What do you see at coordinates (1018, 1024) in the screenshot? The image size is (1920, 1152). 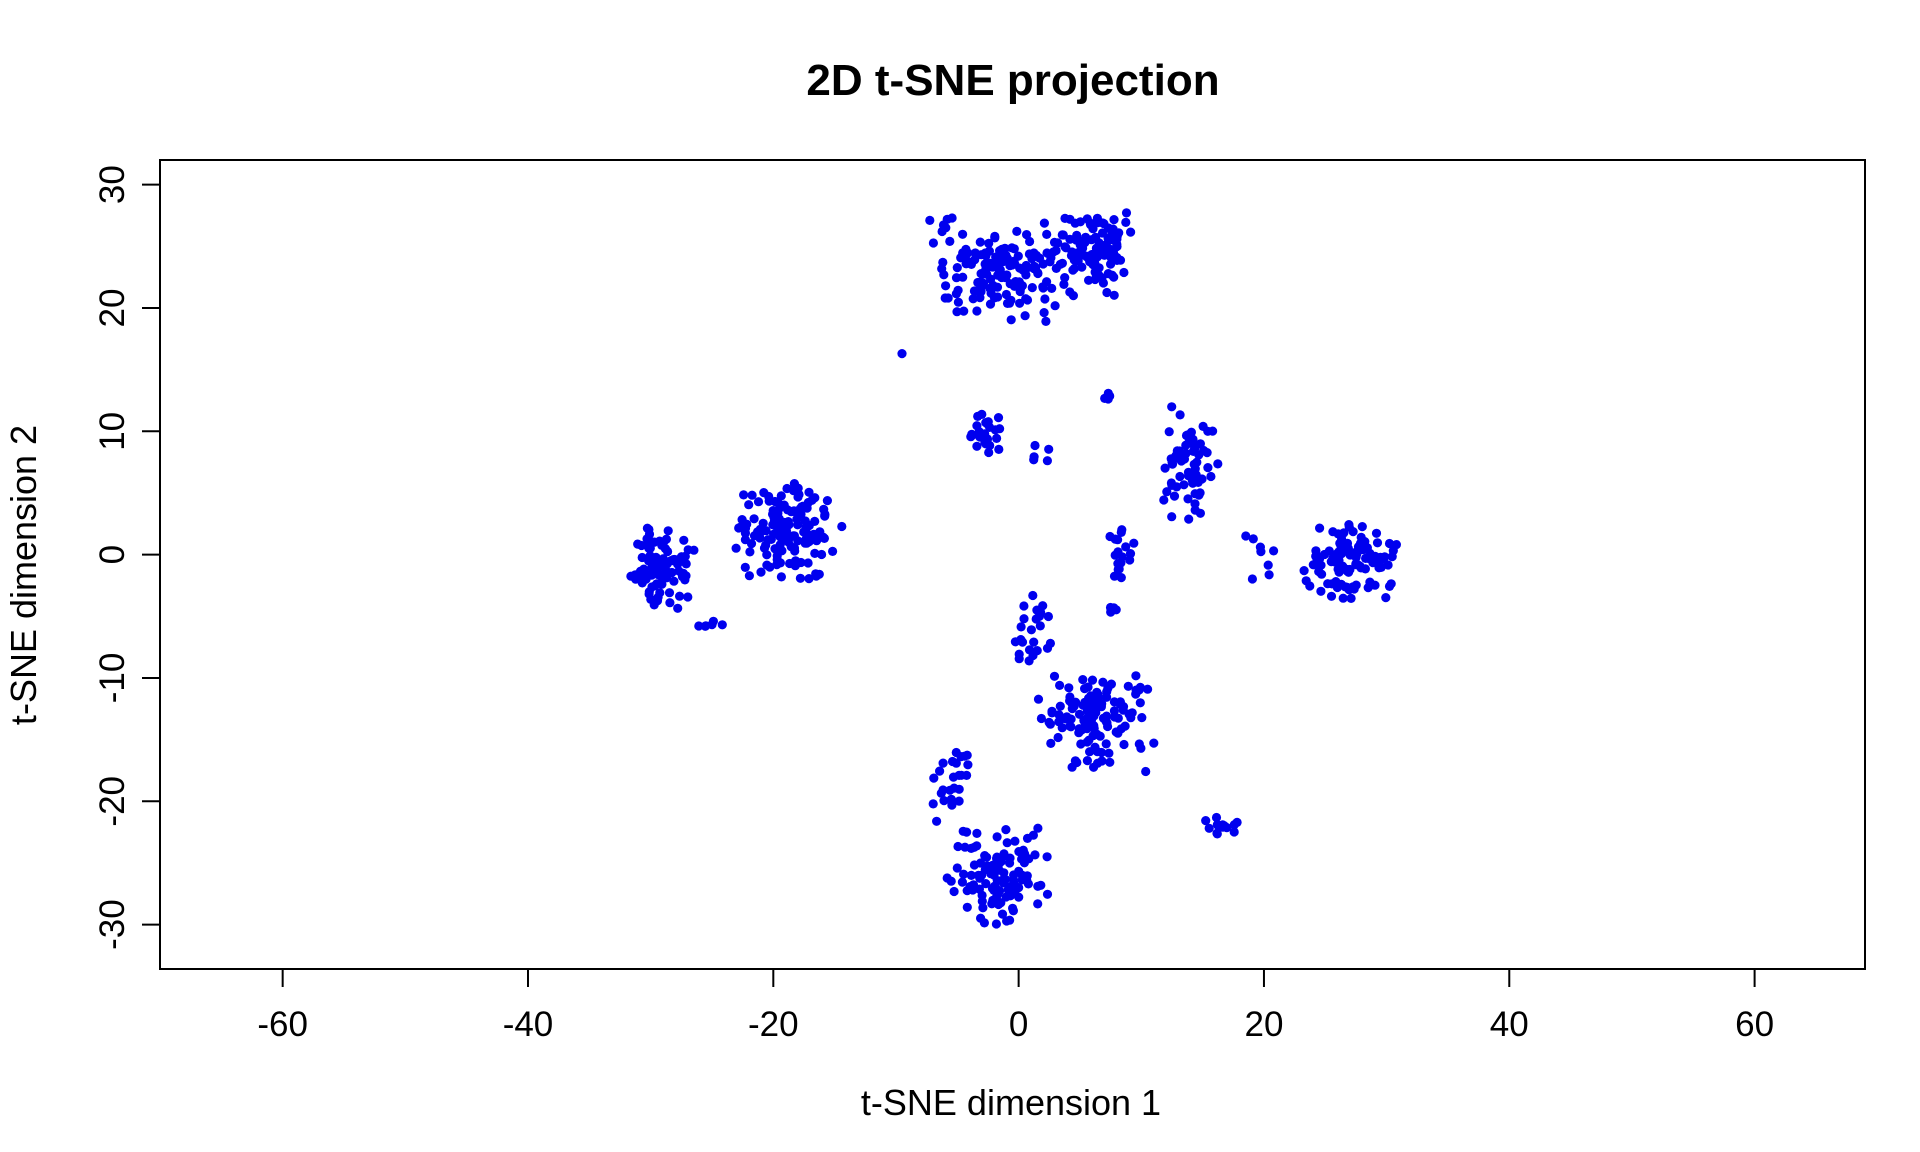 I see `x-tick-label: 0` at bounding box center [1018, 1024].